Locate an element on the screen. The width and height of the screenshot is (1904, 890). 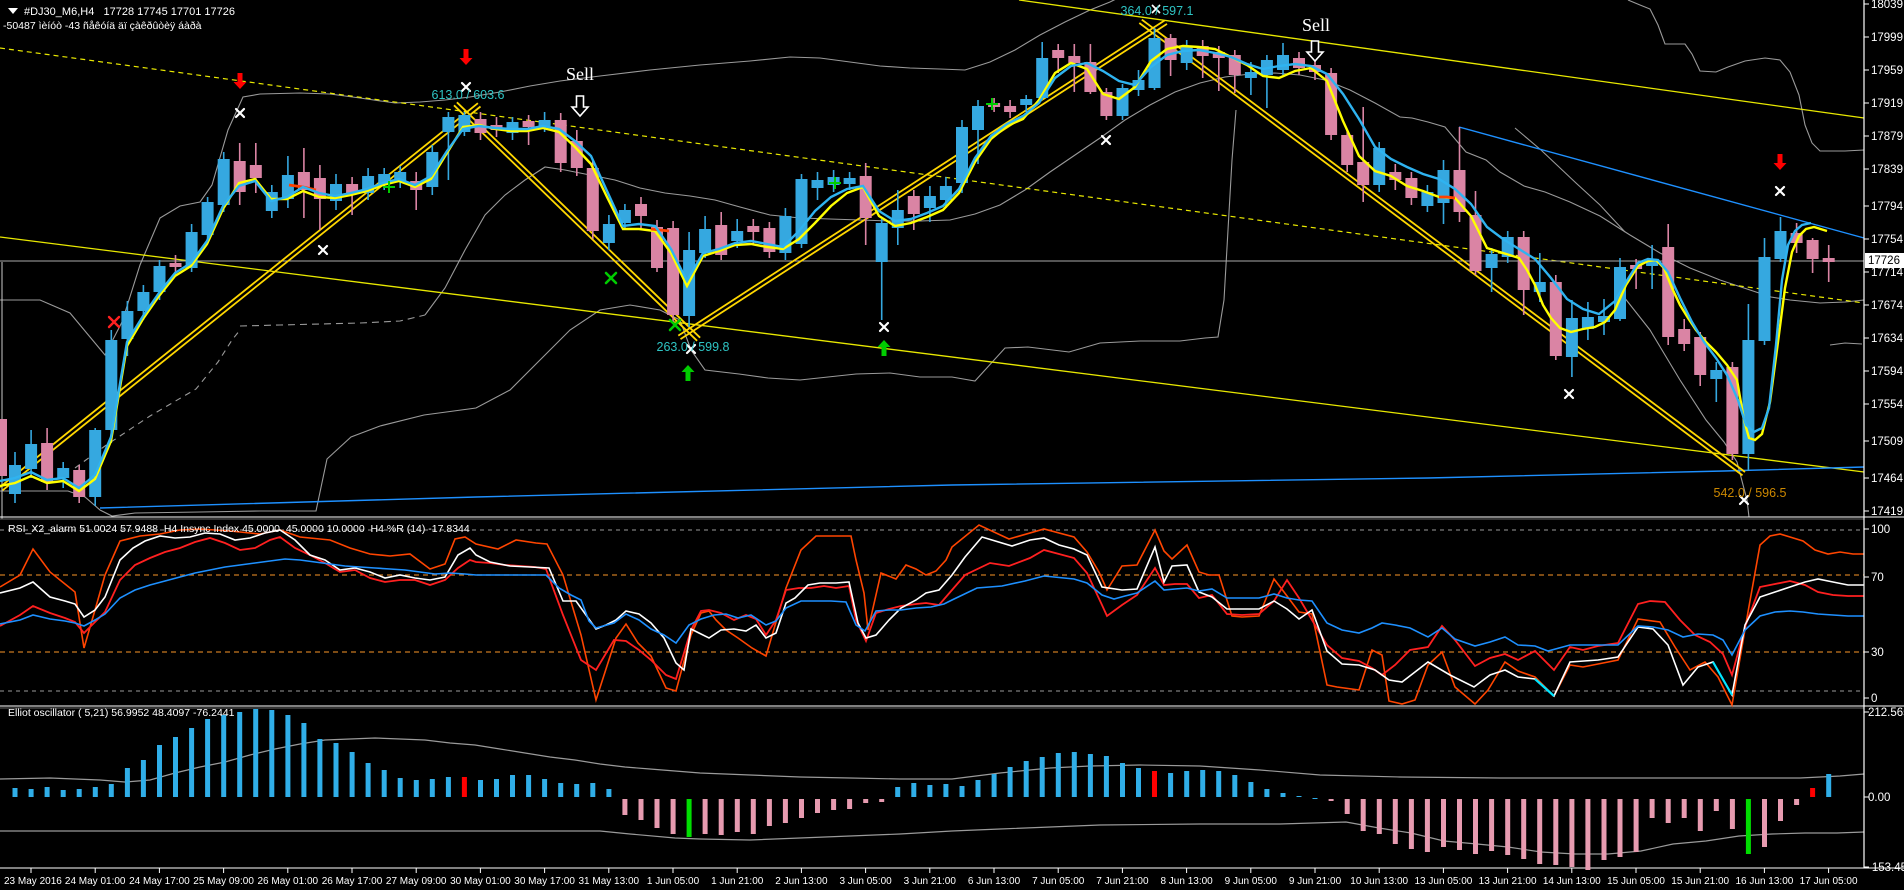
svg-text: 13 Jun 05:00 is located at coordinates (1443, 881).